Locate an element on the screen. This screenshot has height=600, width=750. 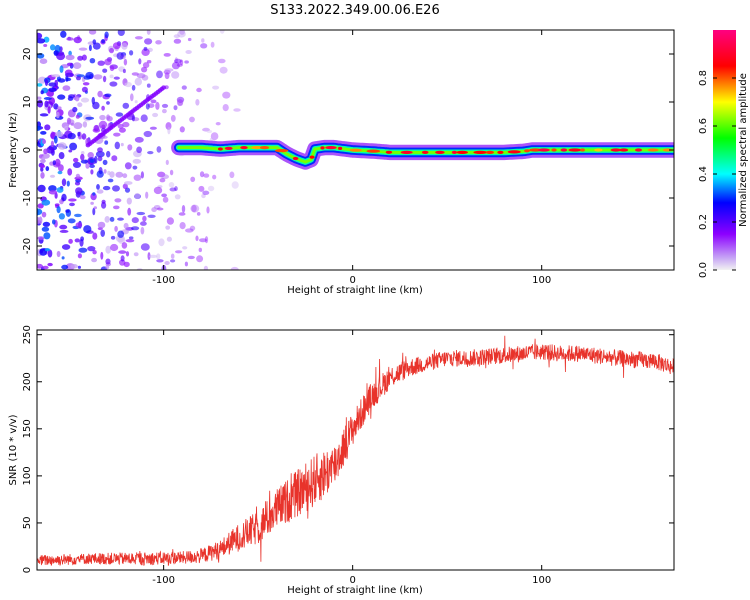
y-tick-label: 10 is located at coordinates (27, 102).